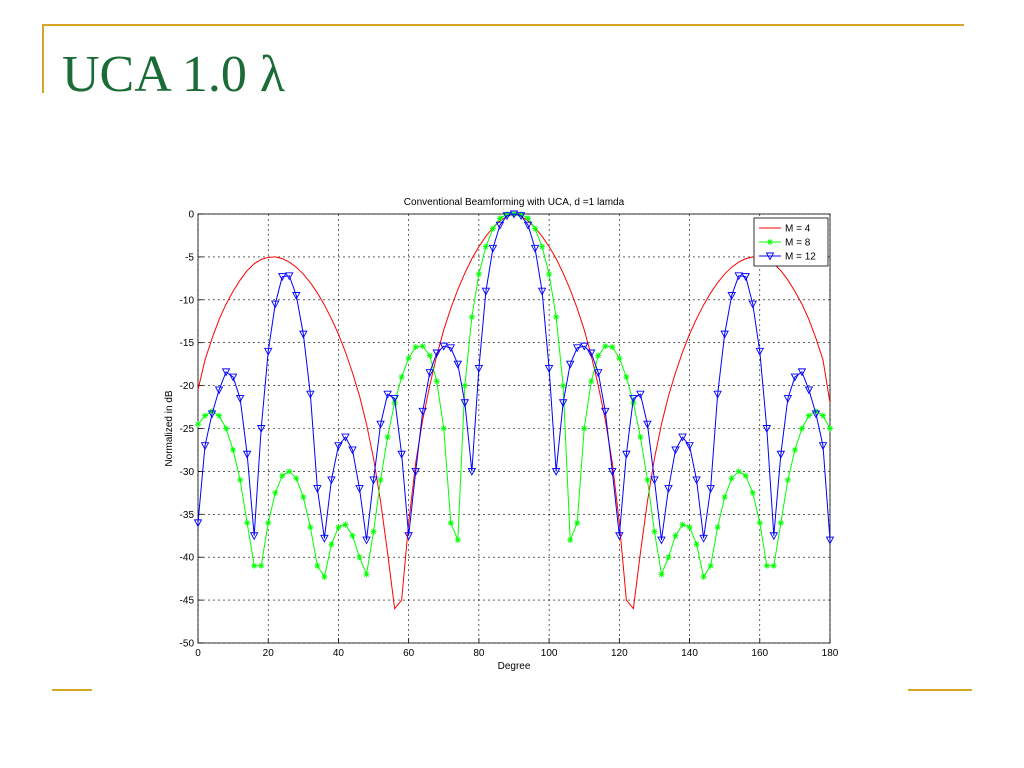 The width and height of the screenshot is (1024, 768). What do you see at coordinates (479, 653) in the screenshot?
I see `x-tick-label: 80` at bounding box center [479, 653].